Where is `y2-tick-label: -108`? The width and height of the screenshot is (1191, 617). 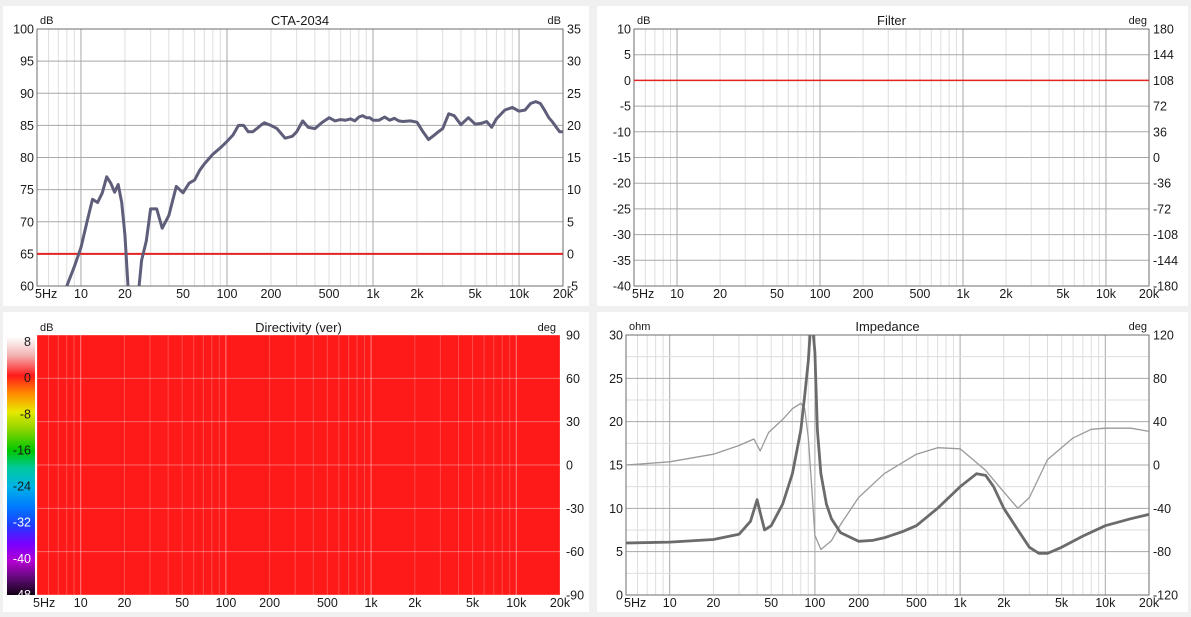 y2-tick-label: -108 is located at coordinates (1165, 235).